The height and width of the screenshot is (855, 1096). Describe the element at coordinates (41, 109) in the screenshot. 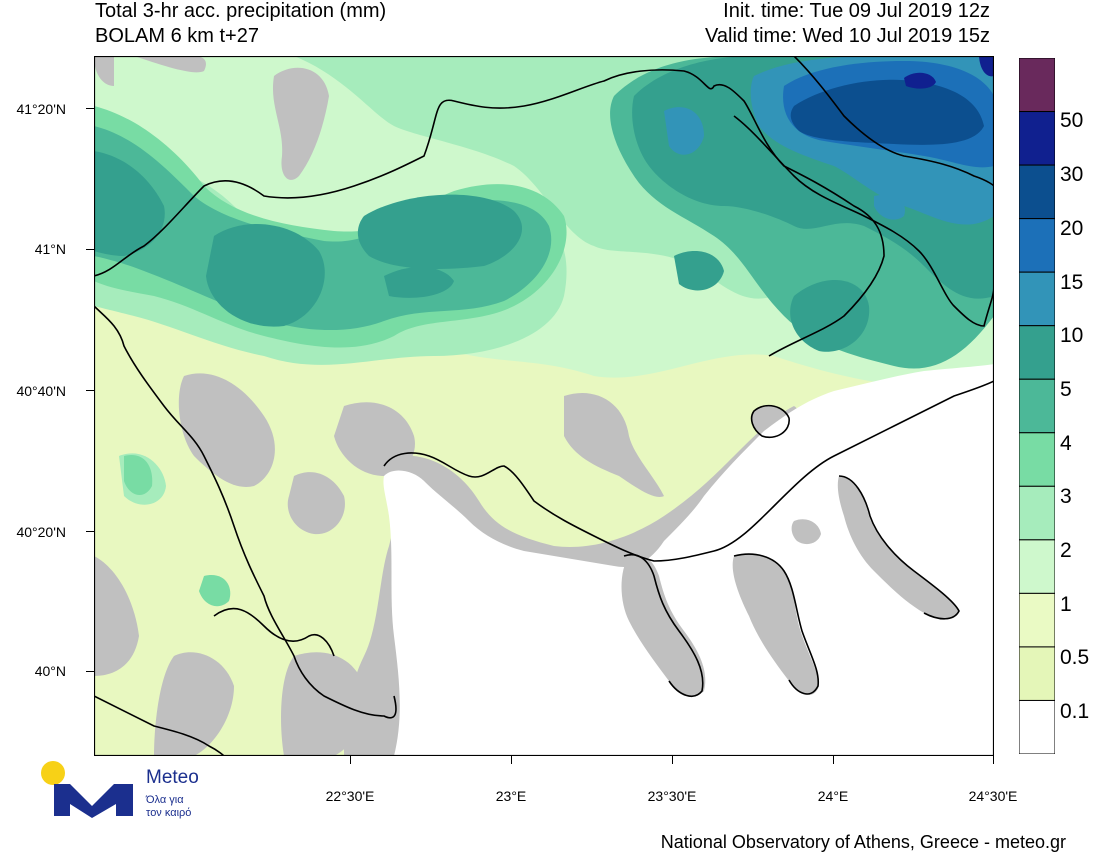

I see `lat-label: 41°20'N` at that location.